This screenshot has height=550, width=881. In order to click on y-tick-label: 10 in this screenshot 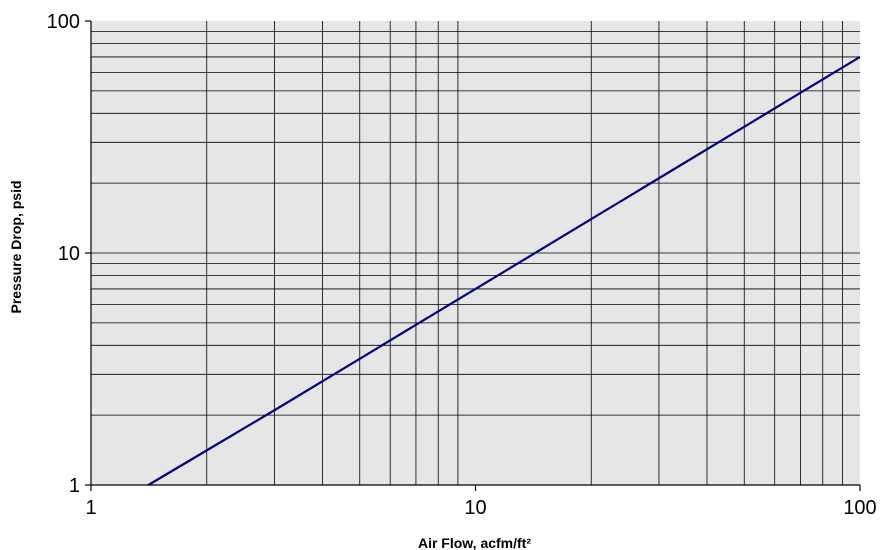, I will do `click(69, 254)`.